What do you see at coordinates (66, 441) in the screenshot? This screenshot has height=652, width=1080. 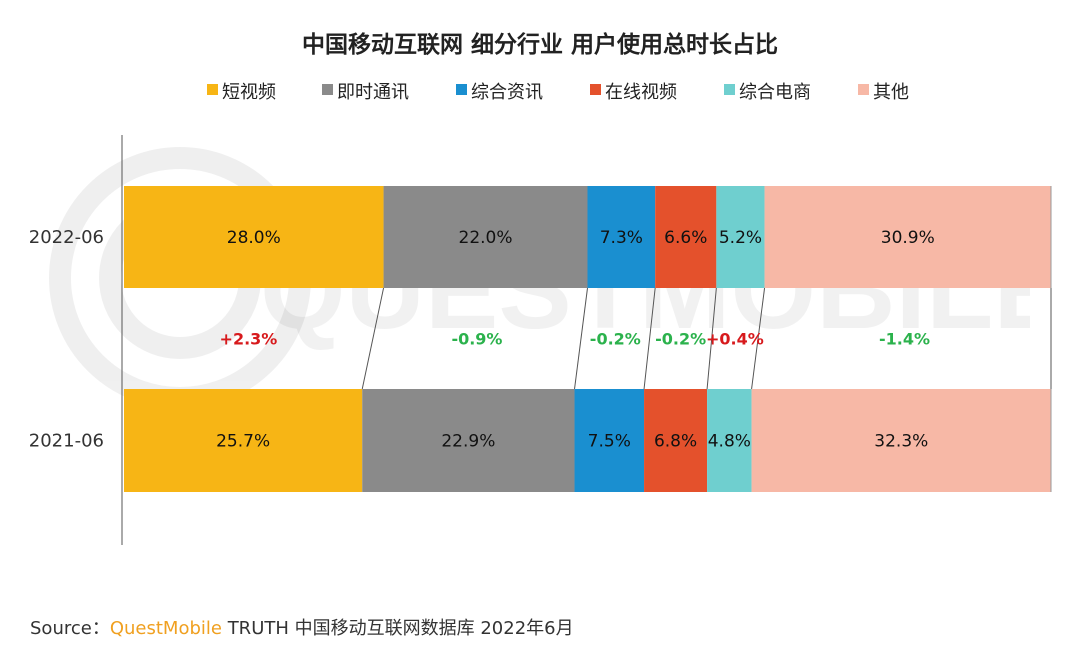 I see `category-label: 2021-06` at bounding box center [66, 441].